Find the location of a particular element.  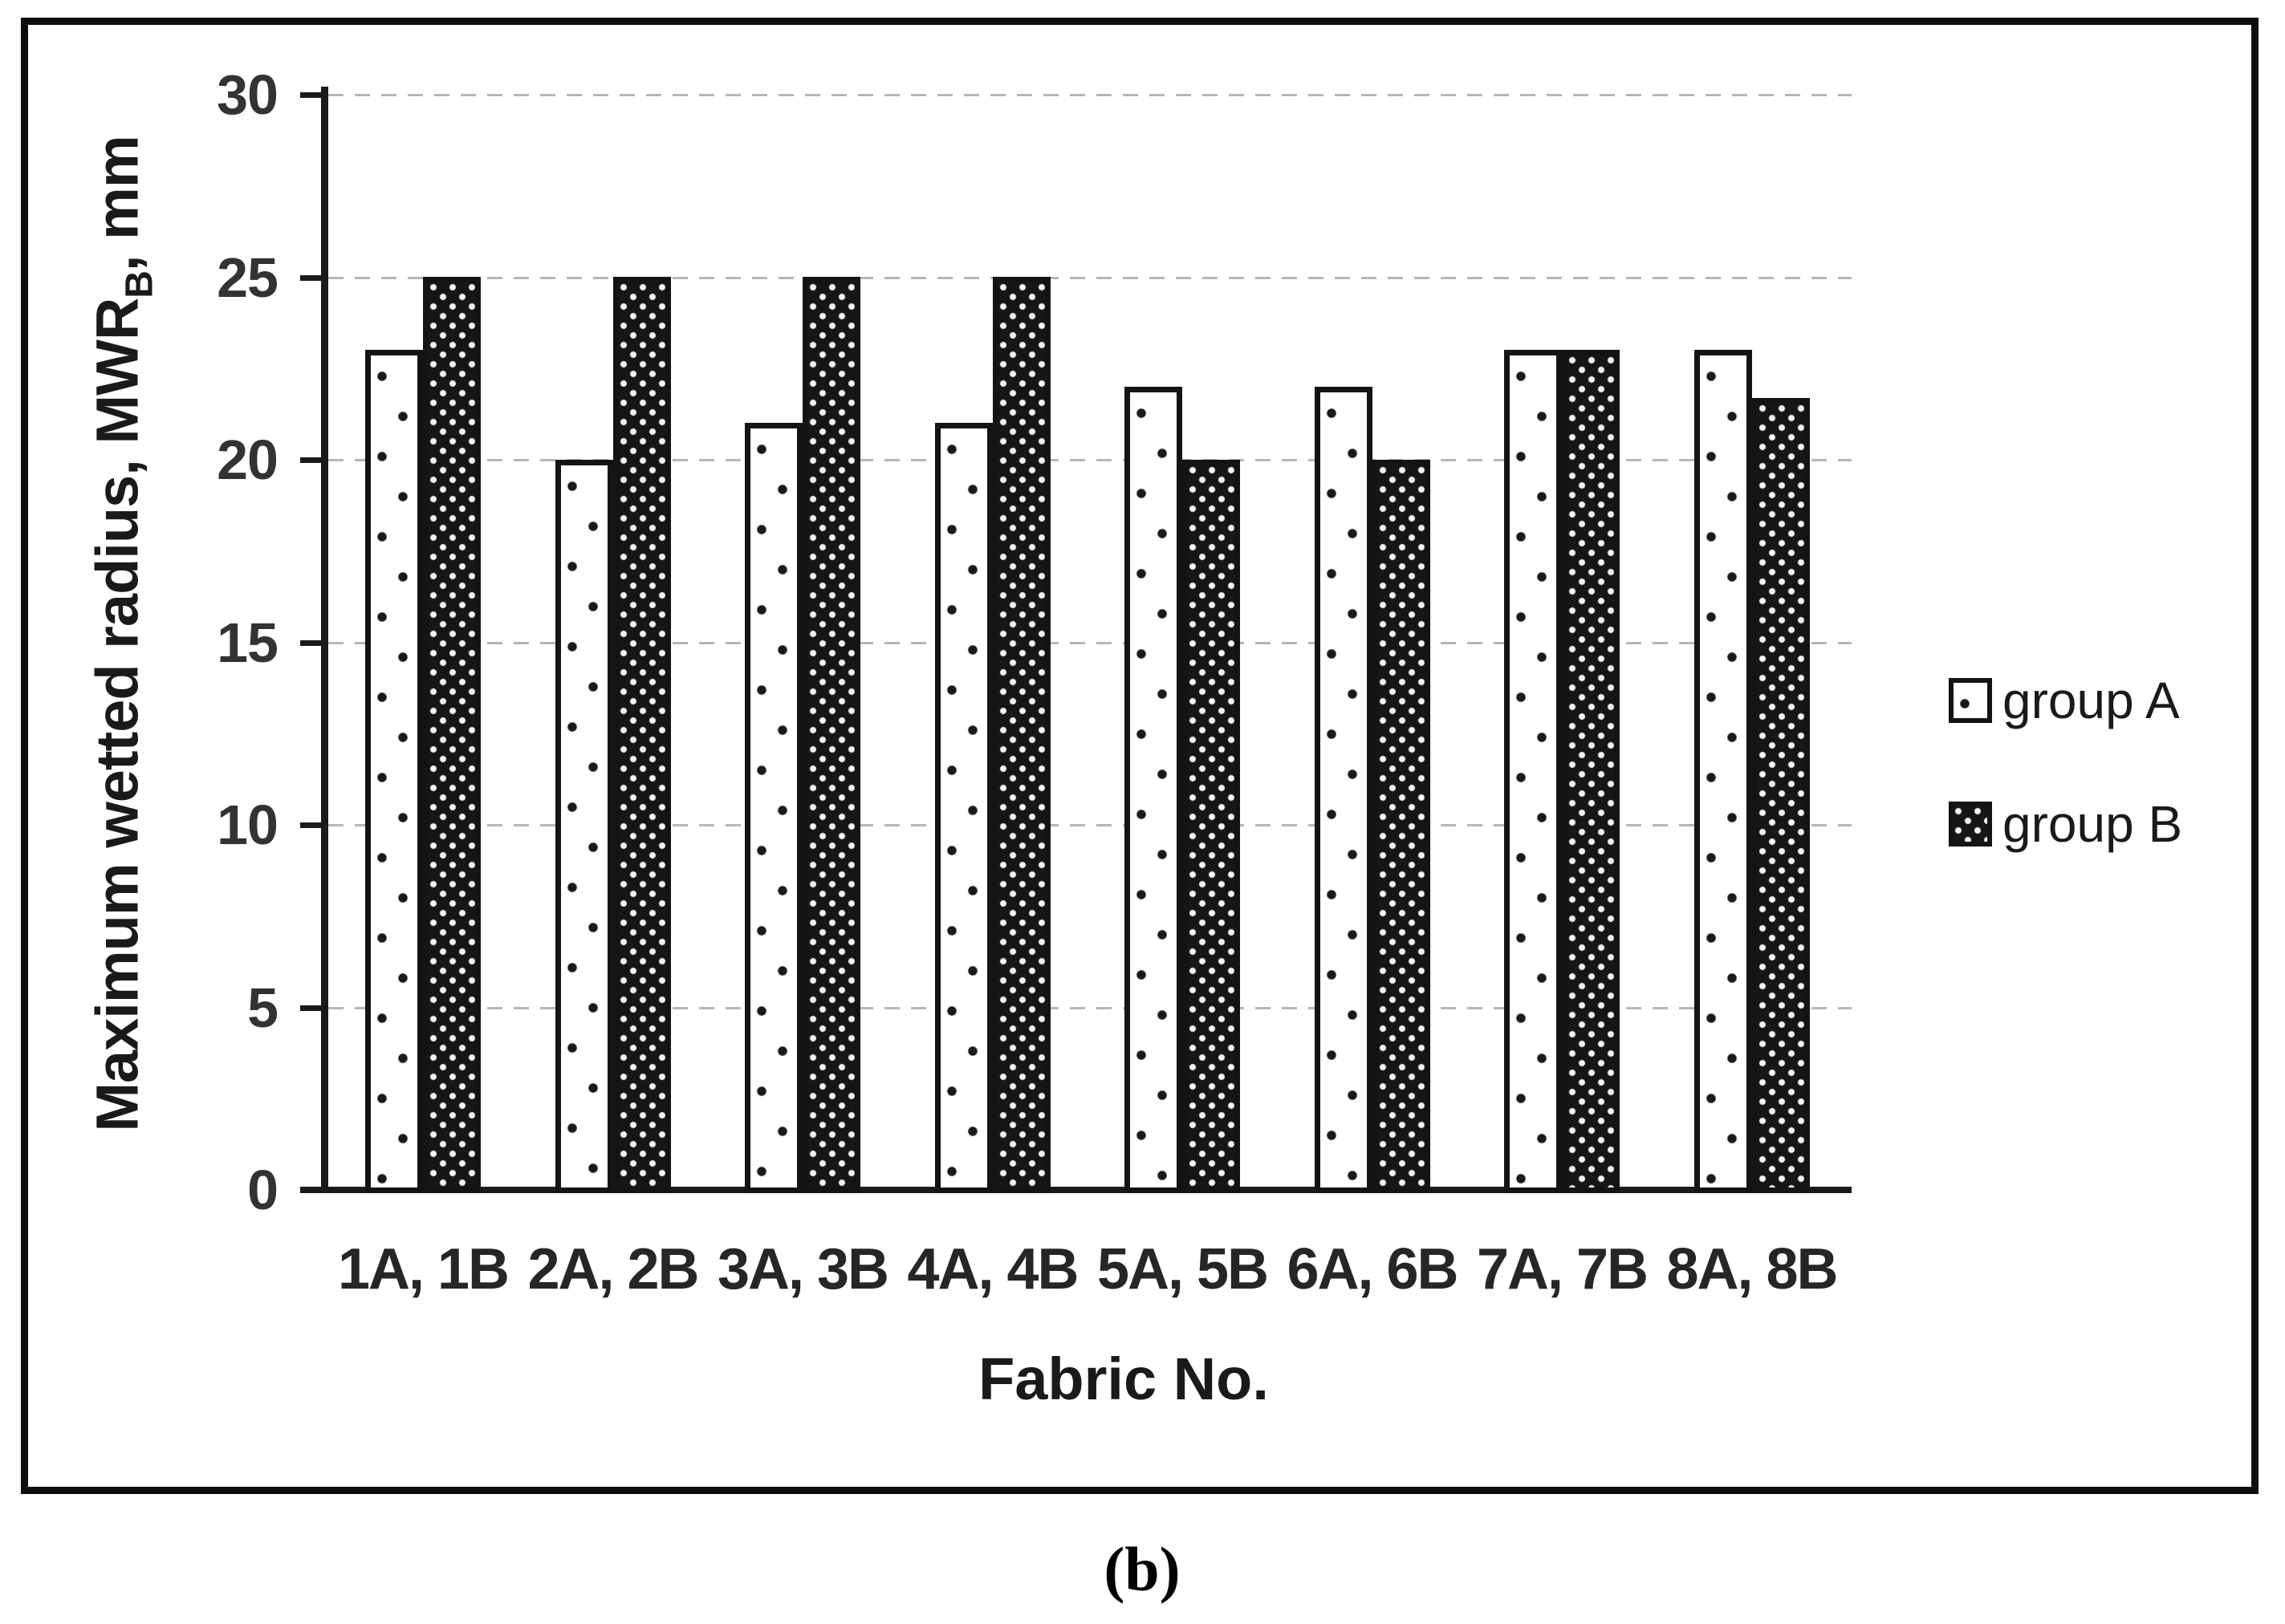

legend-swatch-group-b is located at coordinates (1970, 824).